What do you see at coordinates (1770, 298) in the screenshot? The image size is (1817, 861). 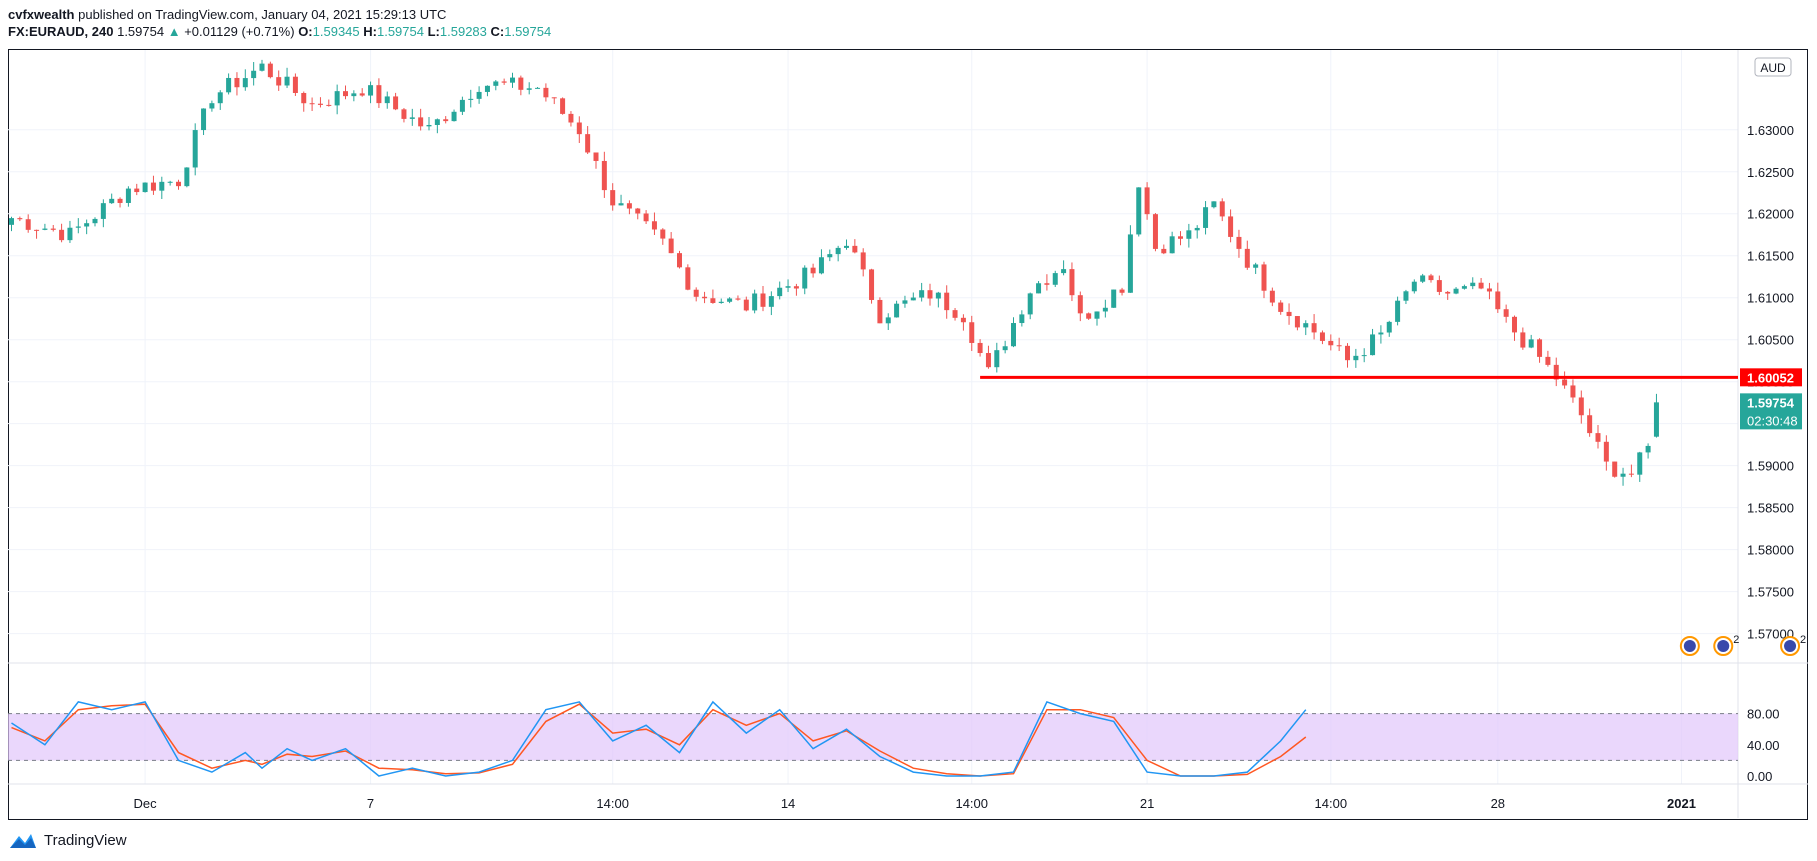 I see `price-tick-label: 1.61000` at bounding box center [1770, 298].